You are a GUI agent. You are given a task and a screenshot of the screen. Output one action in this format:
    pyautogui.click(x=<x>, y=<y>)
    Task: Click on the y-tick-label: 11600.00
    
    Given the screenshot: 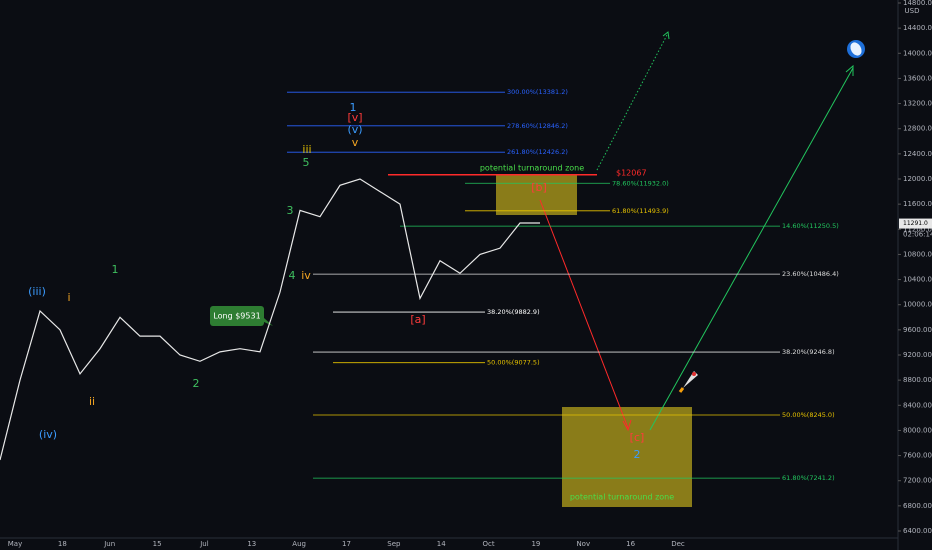 What is the action you would take?
    pyautogui.click(x=917, y=204)
    